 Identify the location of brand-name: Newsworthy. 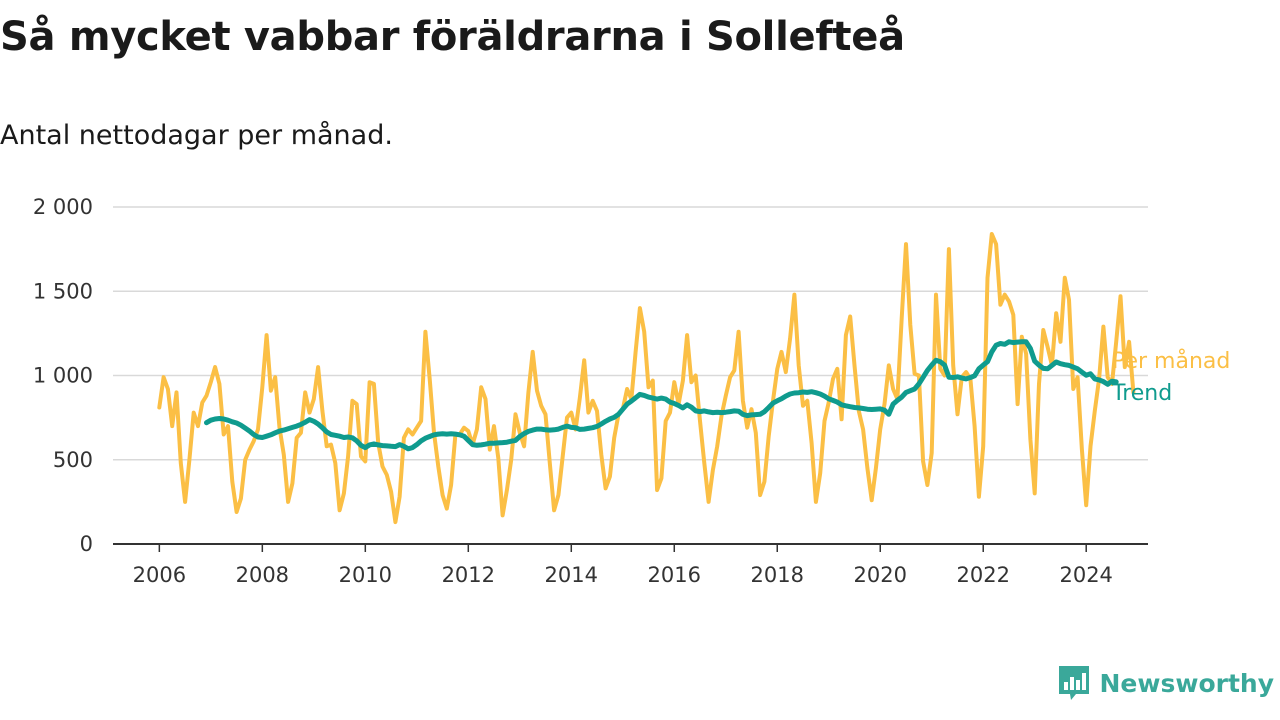
(1187, 683).